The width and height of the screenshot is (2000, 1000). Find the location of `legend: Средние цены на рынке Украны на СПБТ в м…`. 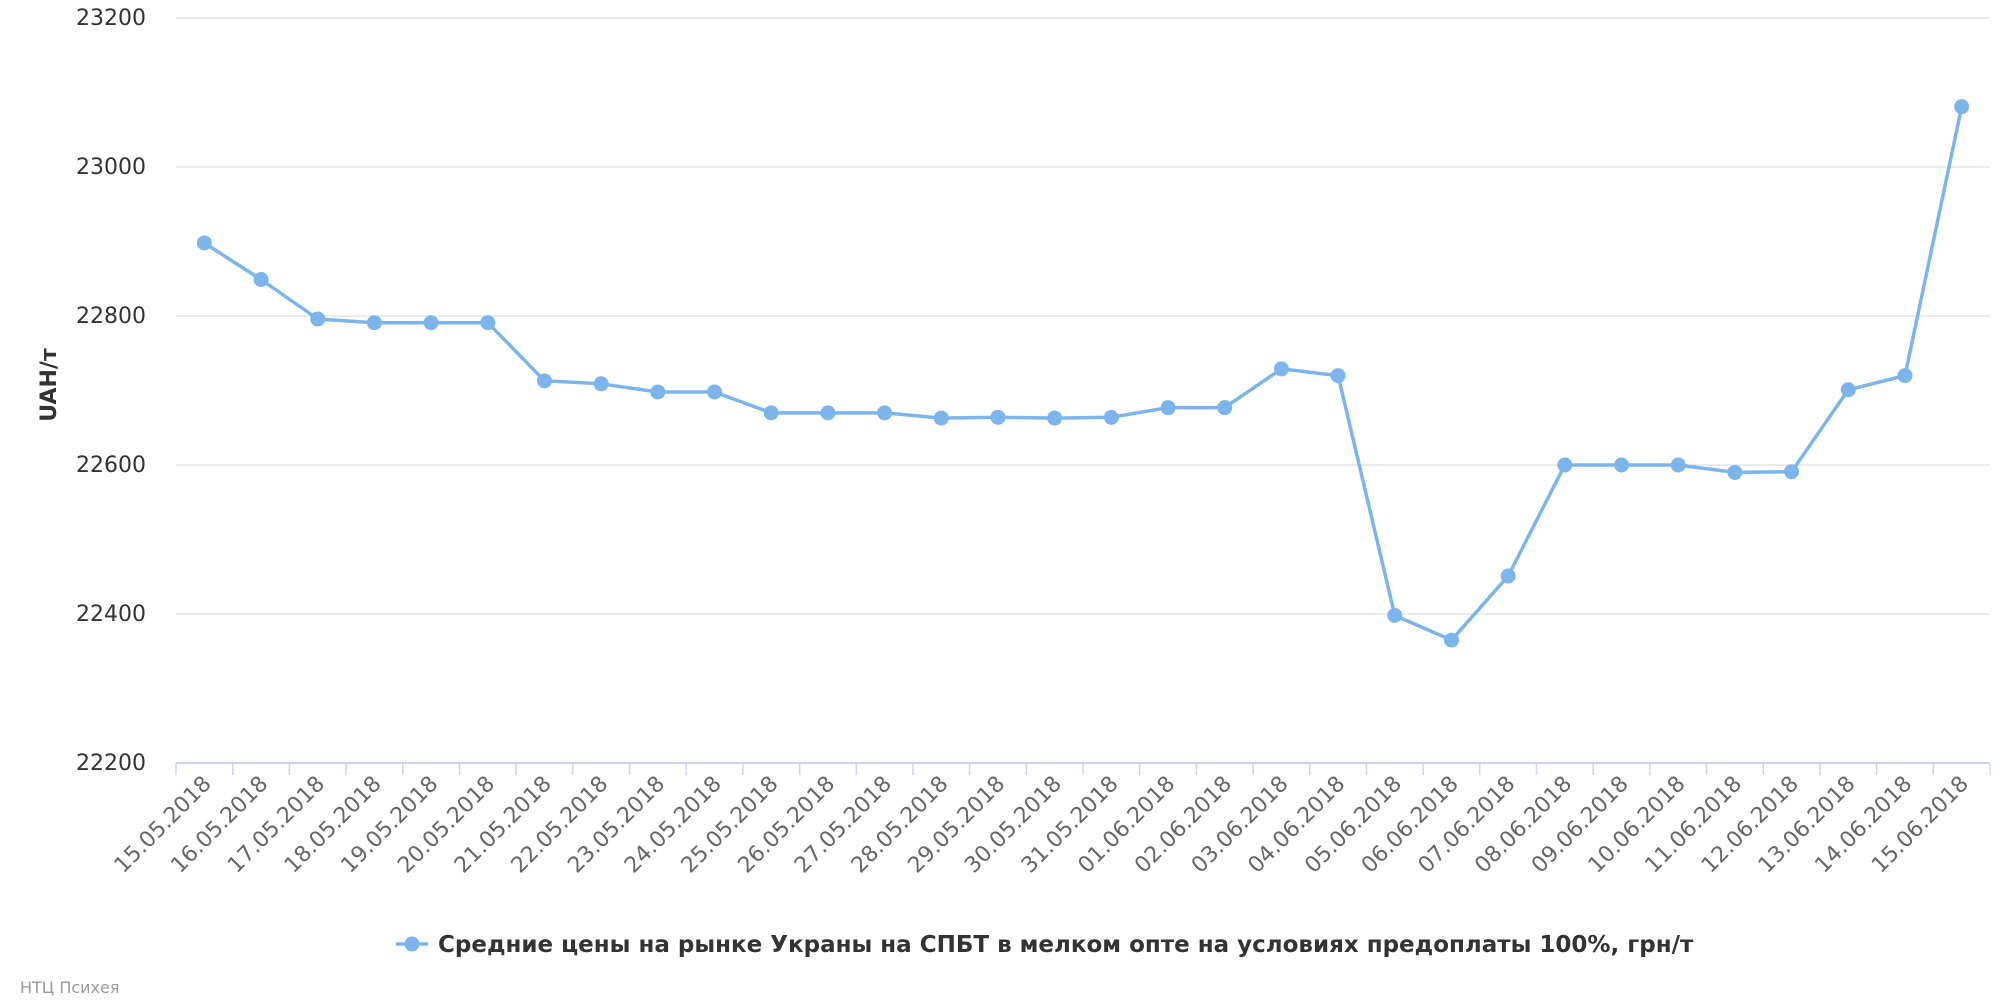

legend: Средние цены на рынке Украны на СПБТ в м… is located at coordinates (1045, 945).